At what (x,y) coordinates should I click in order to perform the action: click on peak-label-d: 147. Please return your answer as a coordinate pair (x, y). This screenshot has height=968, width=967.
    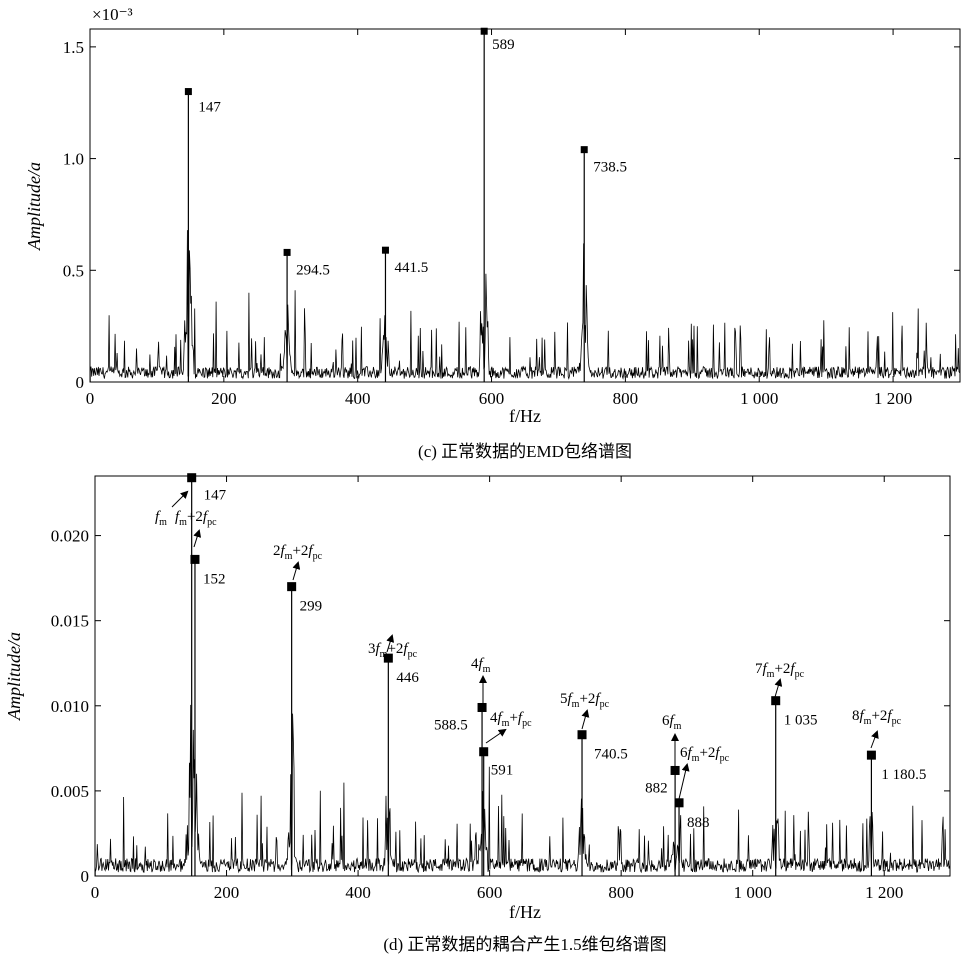
    Looking at the image, I should click on (215, 496).